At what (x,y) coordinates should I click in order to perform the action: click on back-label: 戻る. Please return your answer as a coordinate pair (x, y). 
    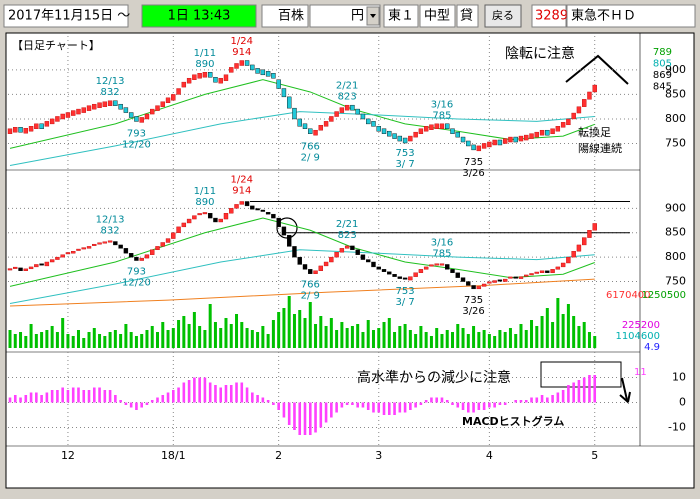
    Looking at the image, I should click on (503, 15).